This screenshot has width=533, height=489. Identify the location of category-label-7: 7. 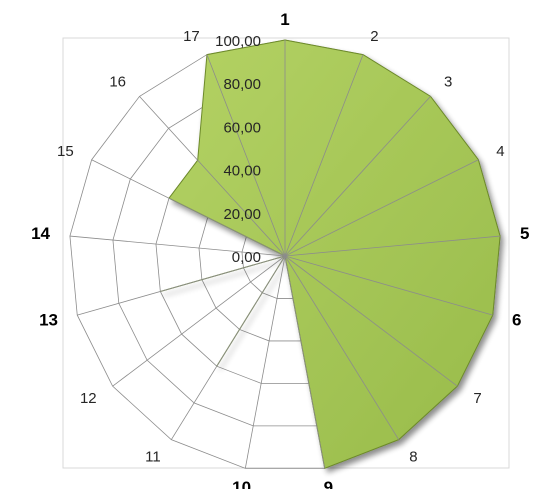
(477, 398).